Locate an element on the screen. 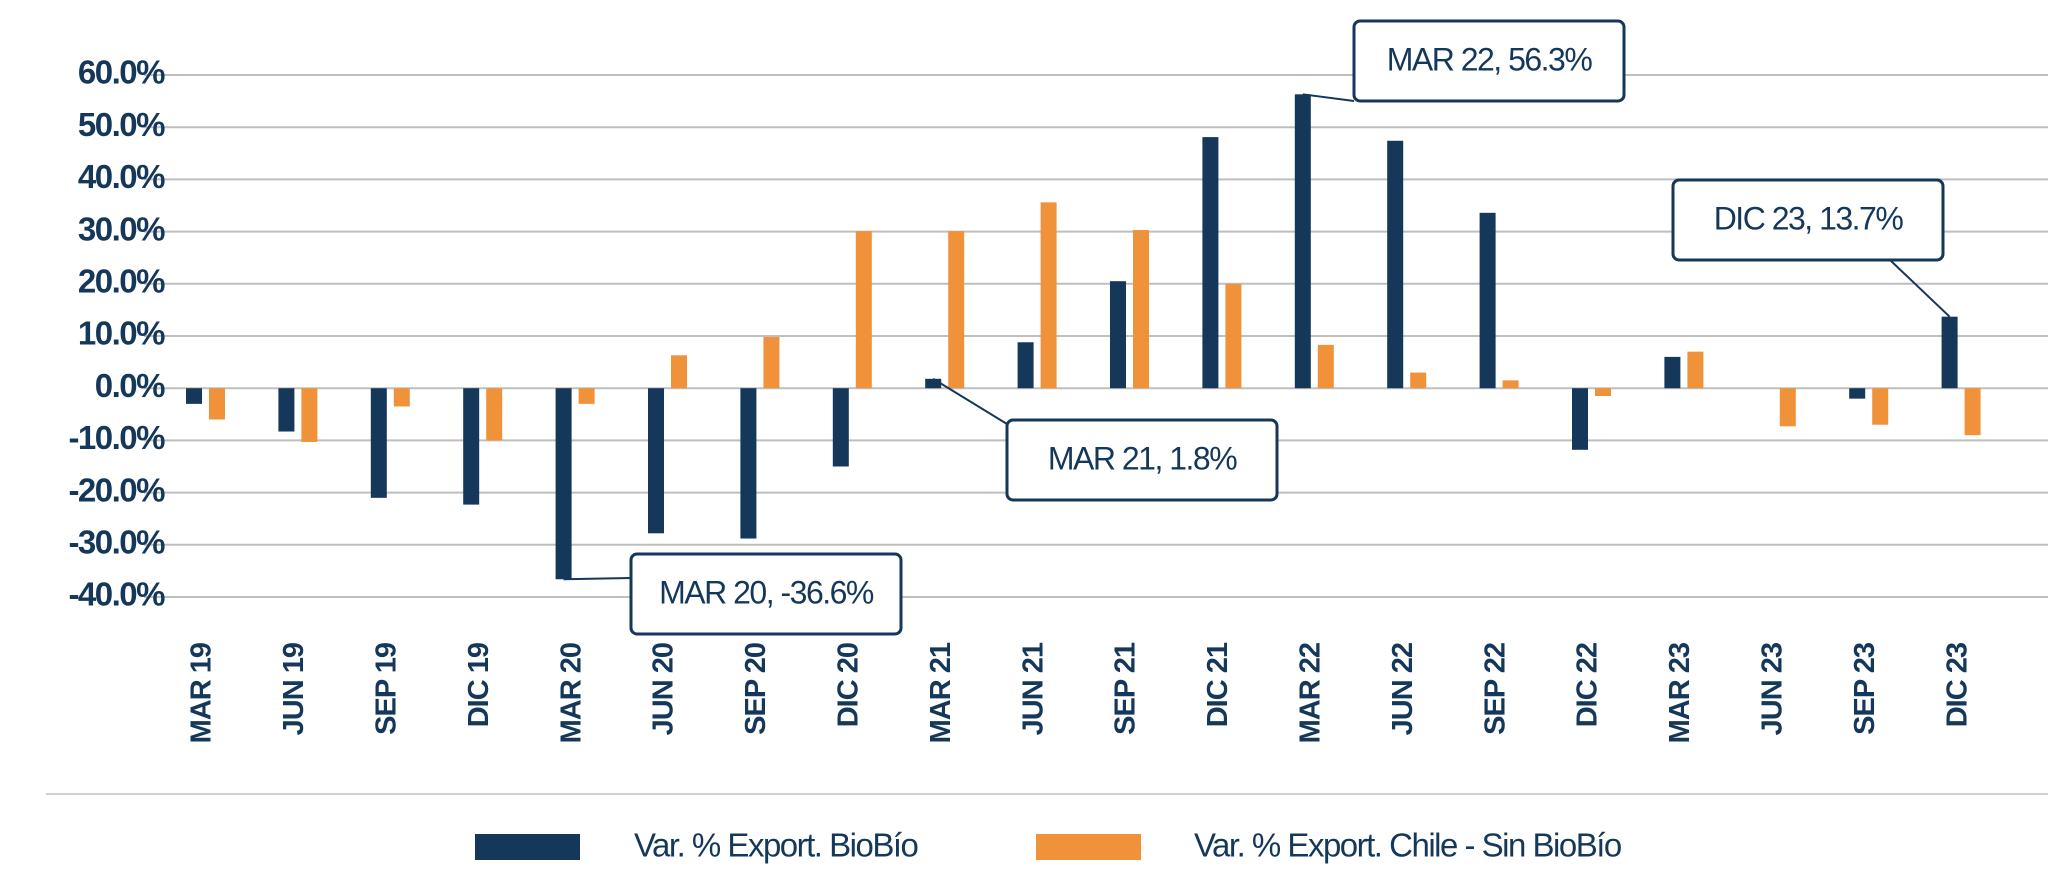  y-tick-label: -20.0% is located at coordinates (116, 489).